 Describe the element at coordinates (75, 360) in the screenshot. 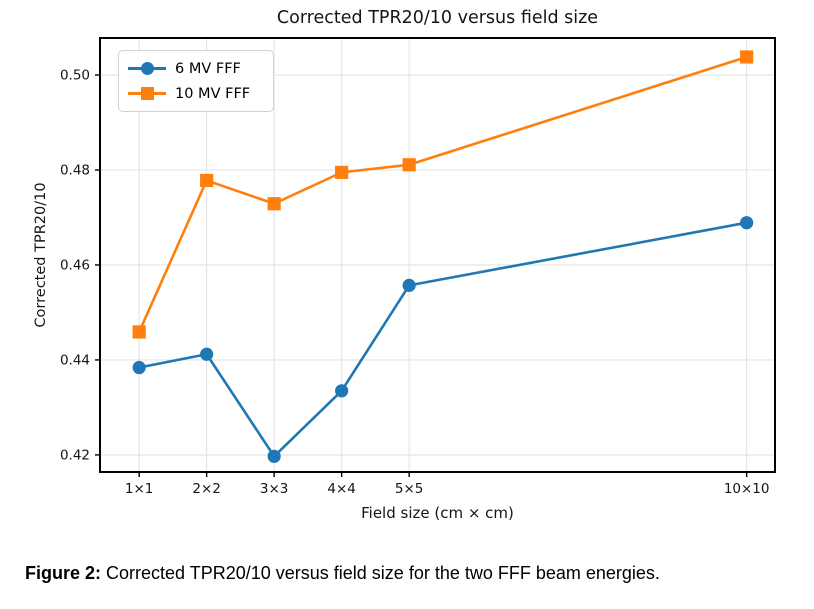

I see `y-tick-label: 0.44` at that location.